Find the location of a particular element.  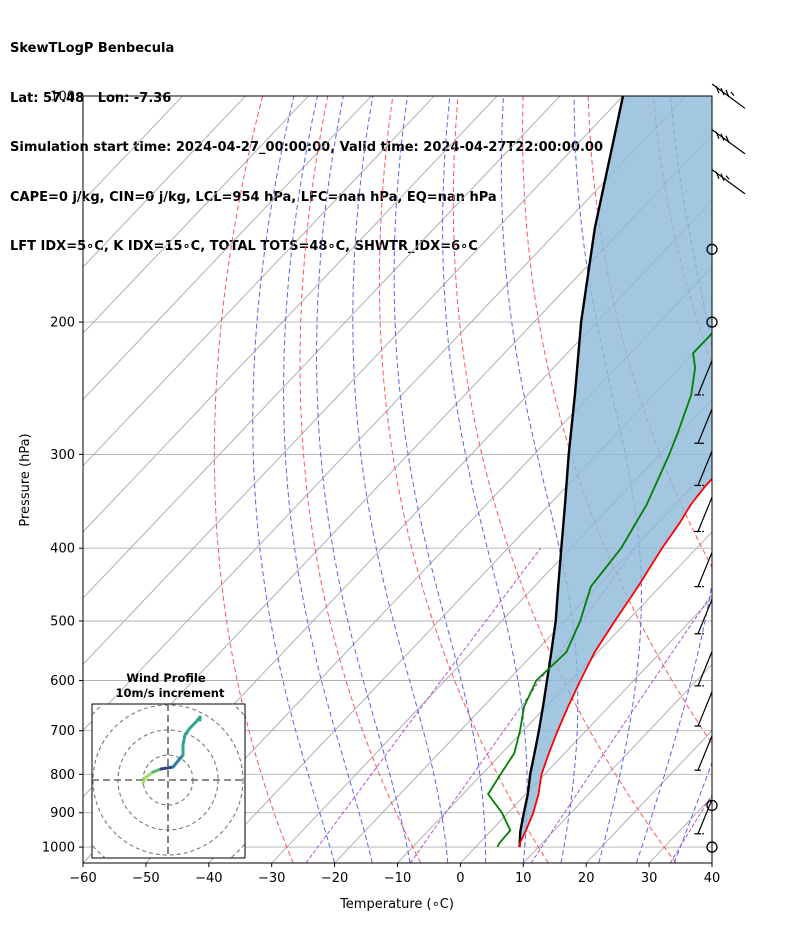

y-axis-label: Pressure (hPa) is located at coordinates (25, 479).